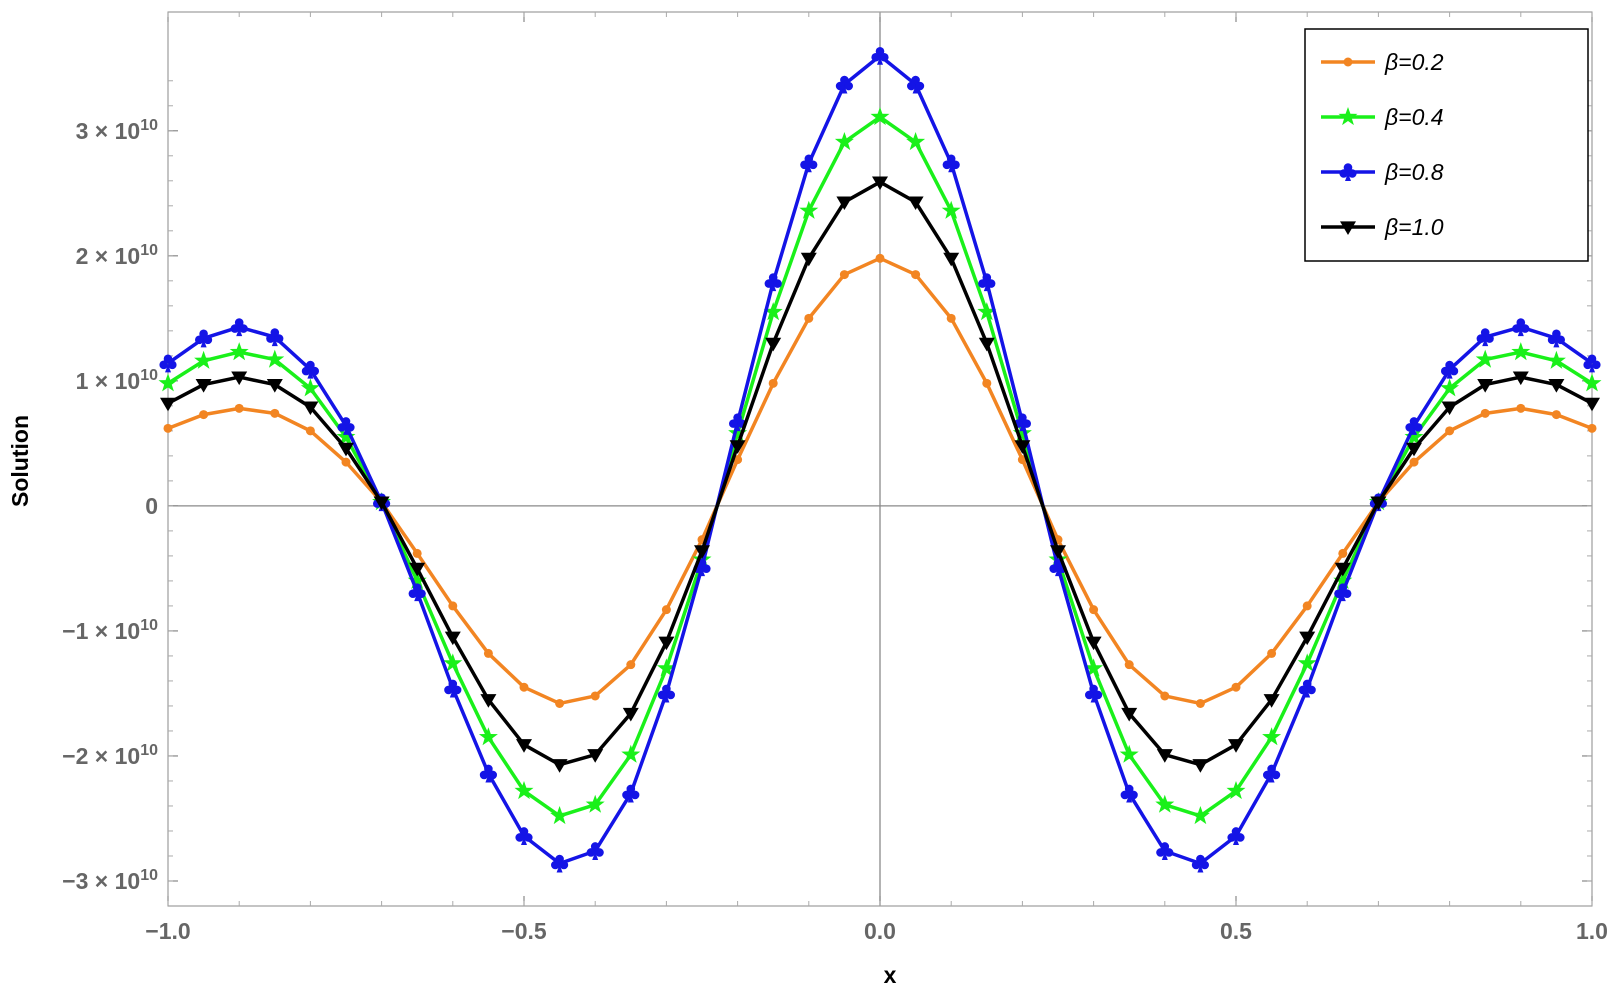 This screenshot has height=996, width=1623. Describe the element at coordinates (1236, 931) in the screenshot. I see `x-tick-label: 0.5` at that location.